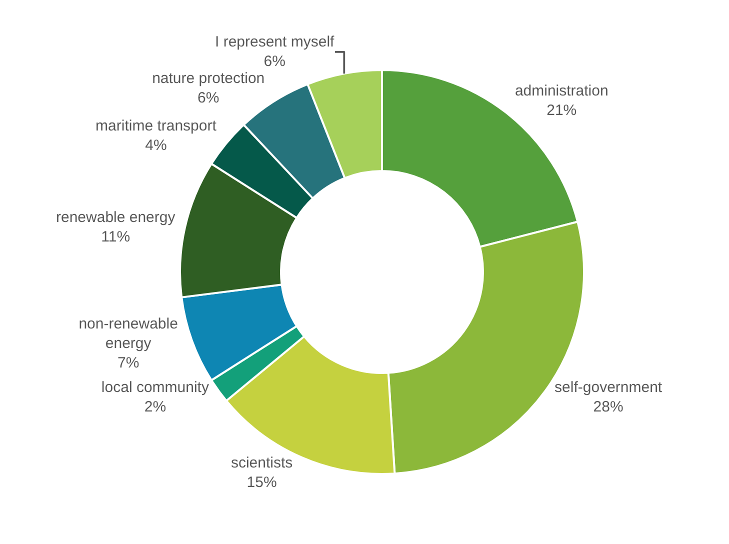  What do you see at coordinates (608, 407) in the screenshot?
I see `data-label: 28%` at bounding box center [608, 407].